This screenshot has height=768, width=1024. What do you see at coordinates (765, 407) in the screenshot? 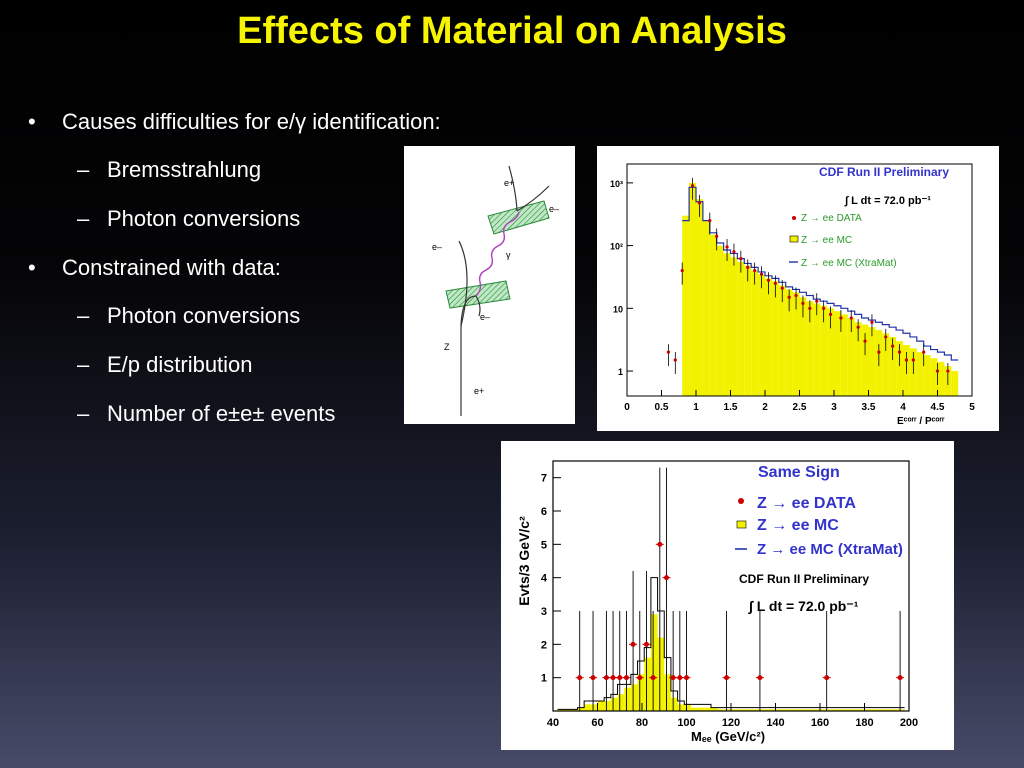
I see `x-tick-label: 2` at bounding box center [765, 407].